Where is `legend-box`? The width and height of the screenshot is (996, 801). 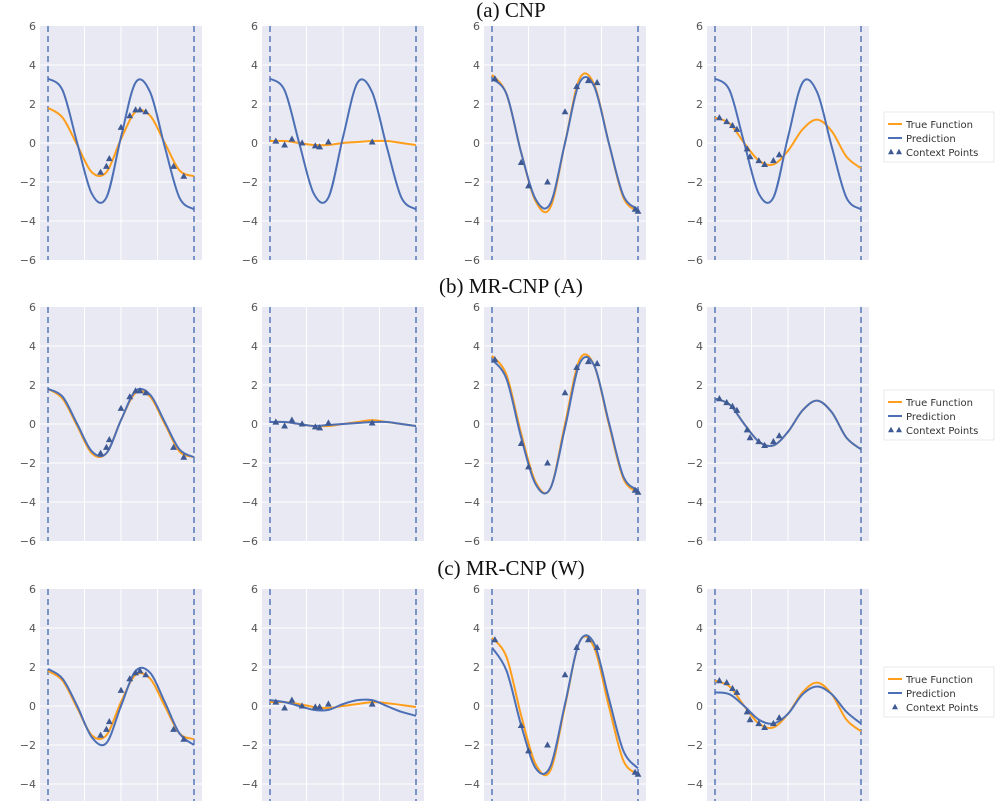
legend-box is located at coordinates (939, 692).